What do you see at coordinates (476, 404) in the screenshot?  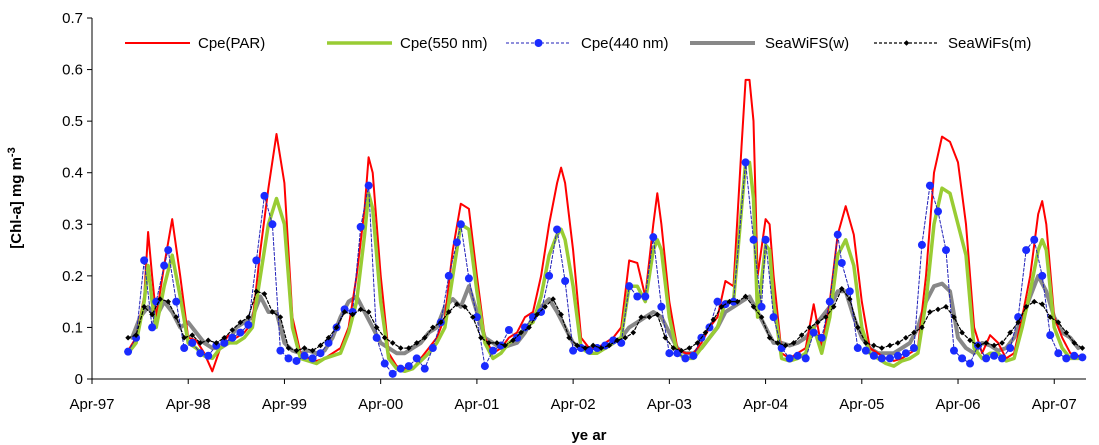 I see `x-tick-label: Apr-01` at bounding box center [476, 404].